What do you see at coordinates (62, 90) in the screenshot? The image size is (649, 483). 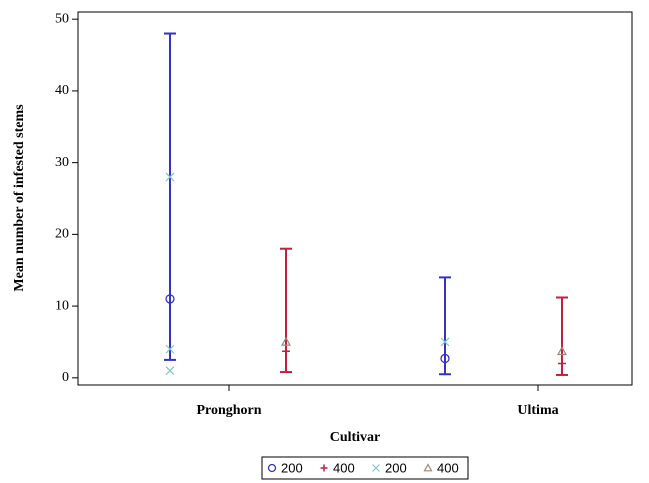 I see `y-tick-label: 40` at bounding box center [62, 90].